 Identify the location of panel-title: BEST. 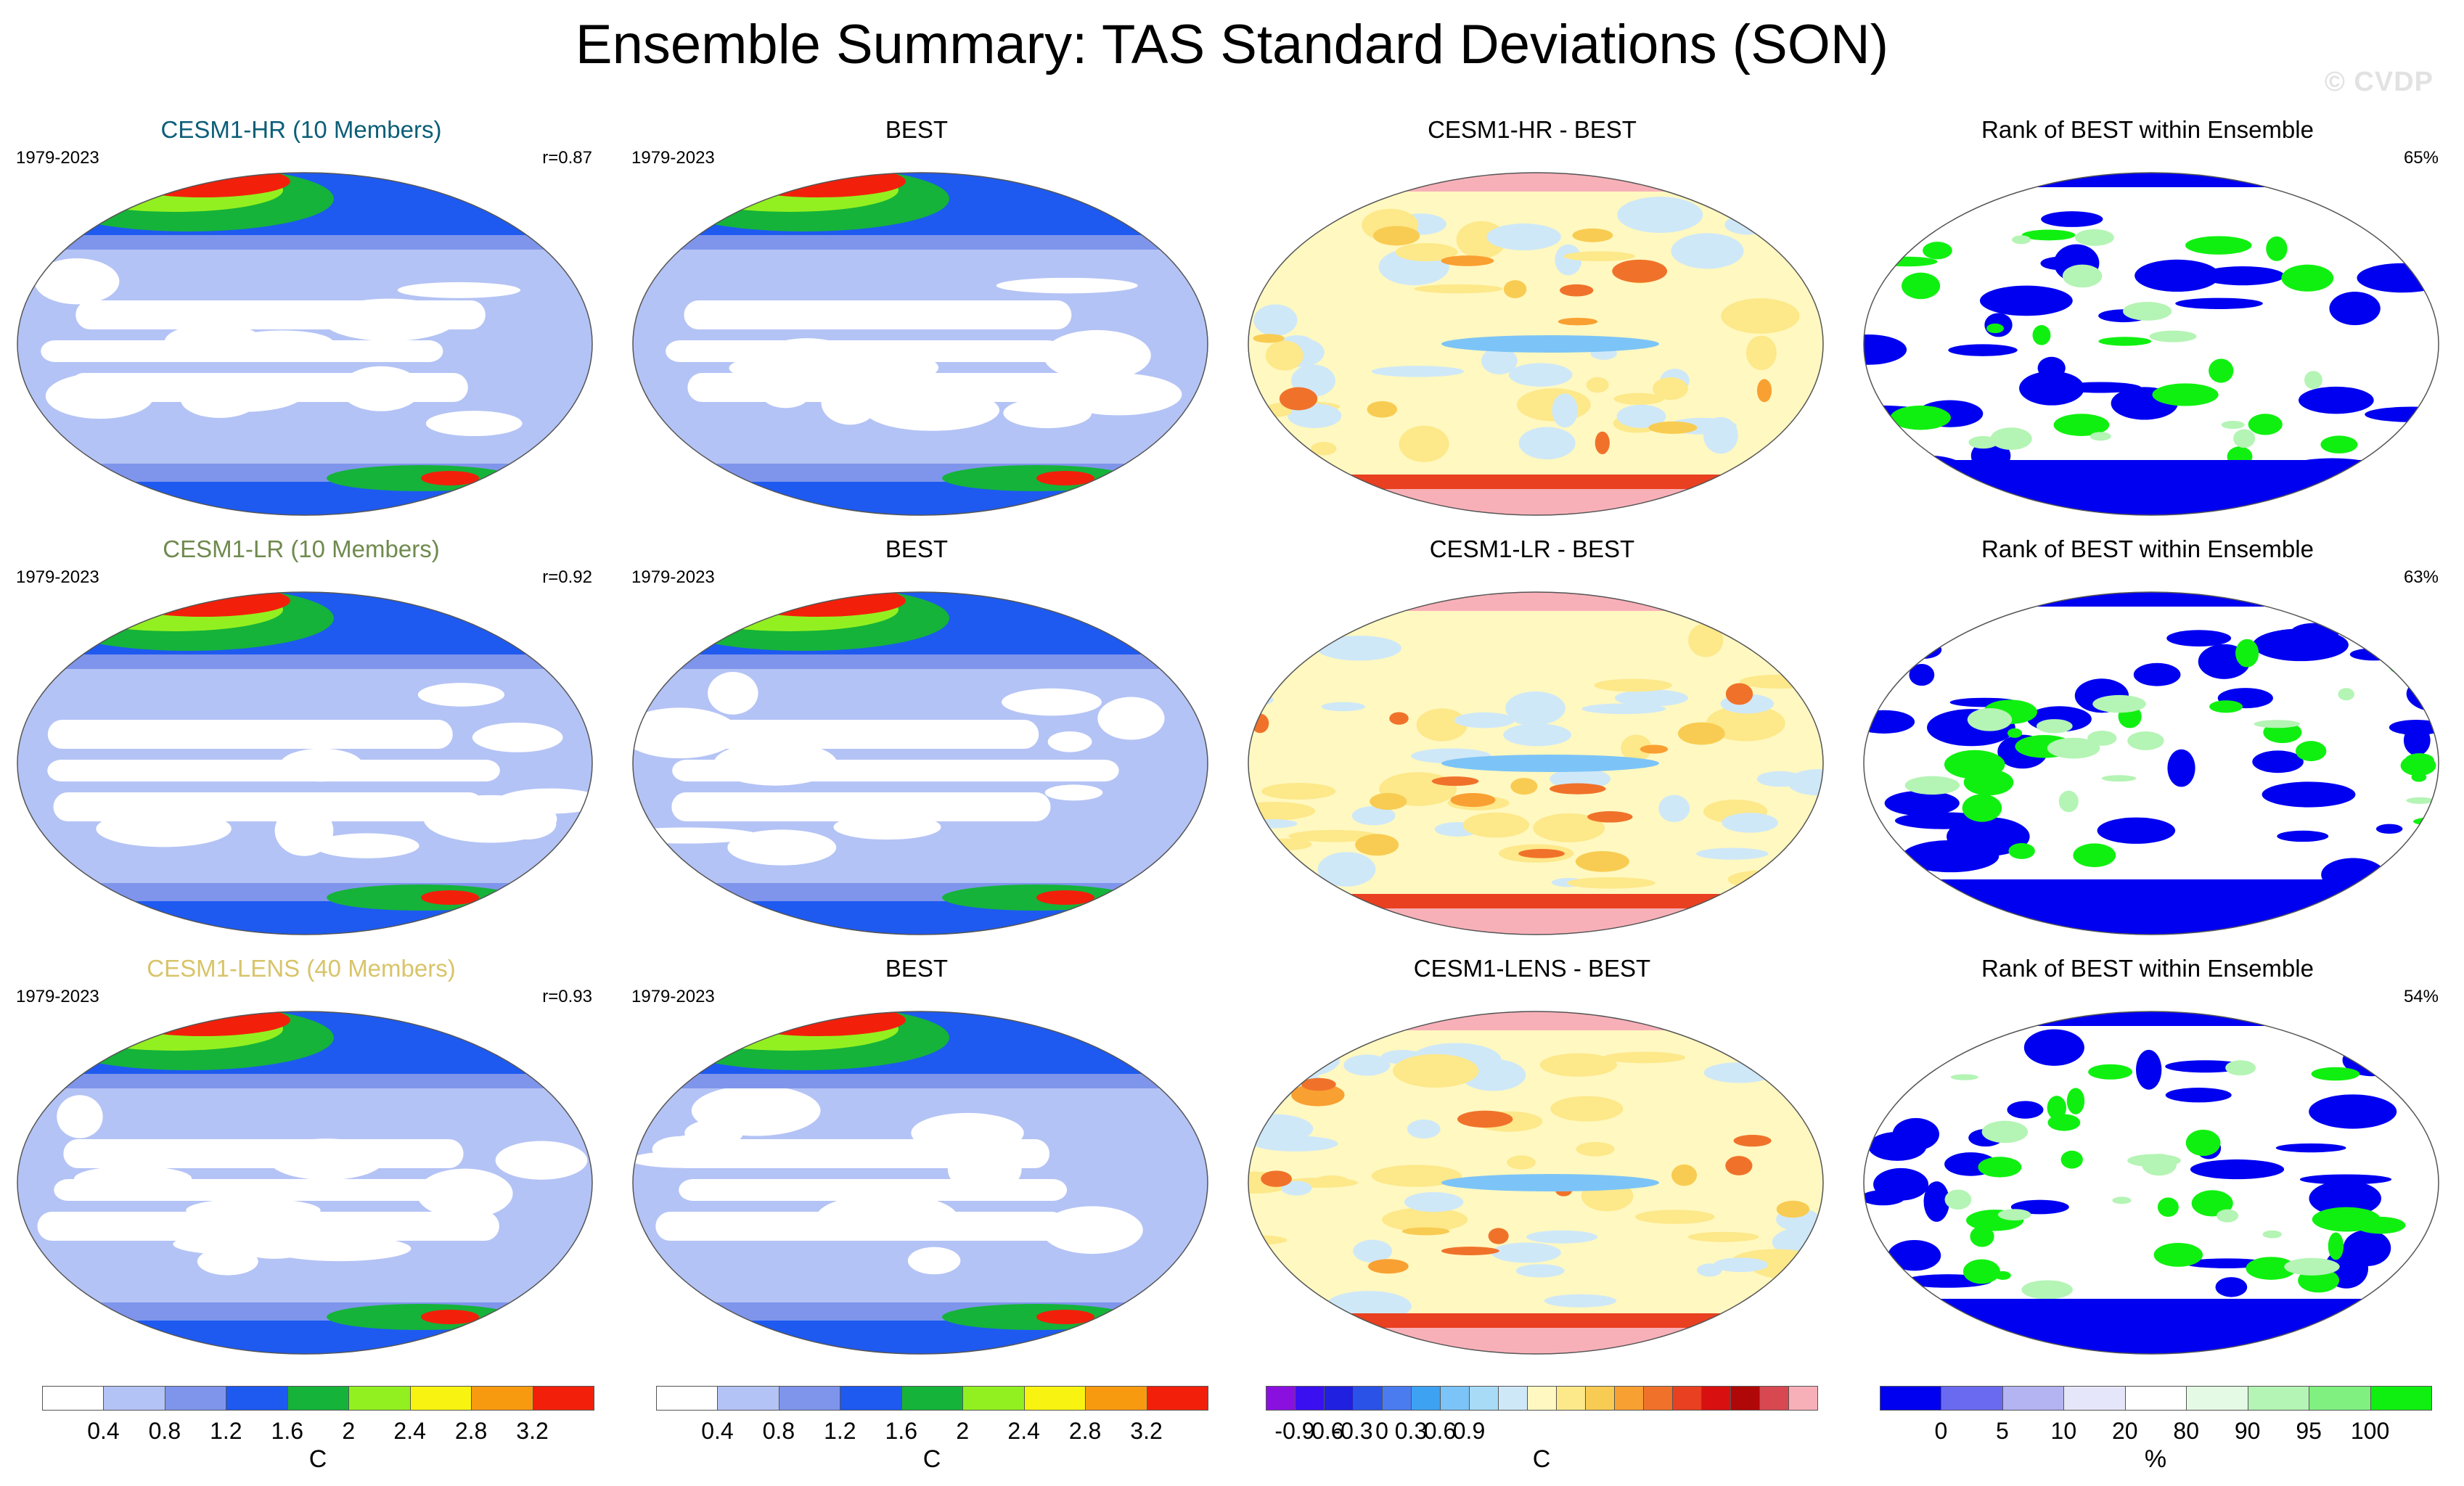
(917, 129).